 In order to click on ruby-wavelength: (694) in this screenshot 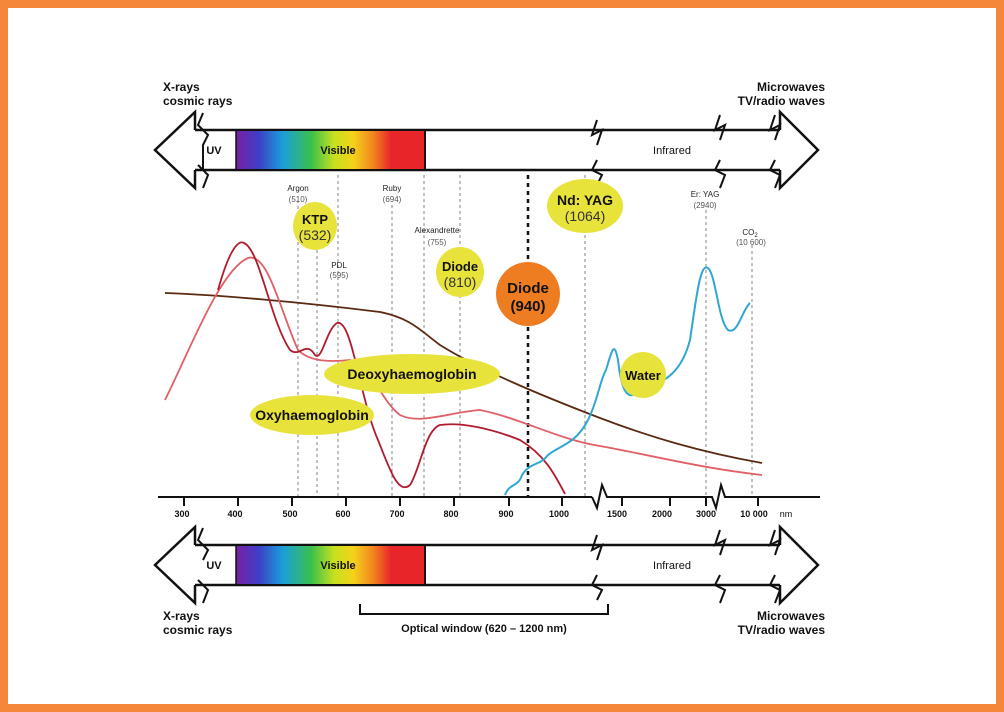, I will do `click(392, 199)`.